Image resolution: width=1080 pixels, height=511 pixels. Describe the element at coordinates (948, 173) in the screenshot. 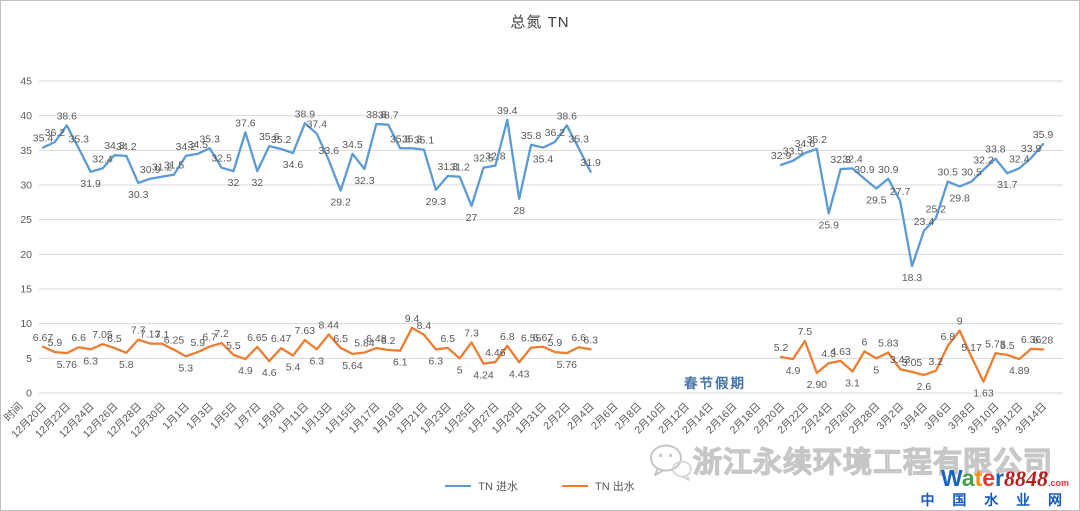

I see `data-label: 30.5` at that location.